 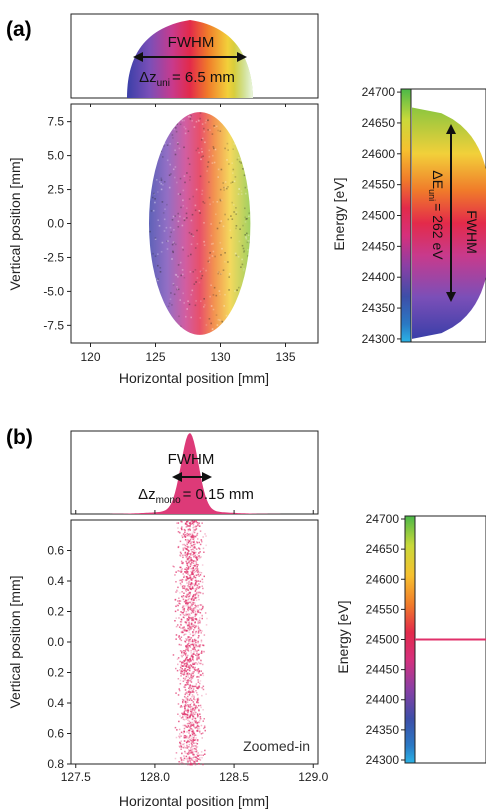 What do you see at coordinates (379, 277) in the screenshot?
I see `energy-tick-label: 24400` at bounding box center [379, 277].